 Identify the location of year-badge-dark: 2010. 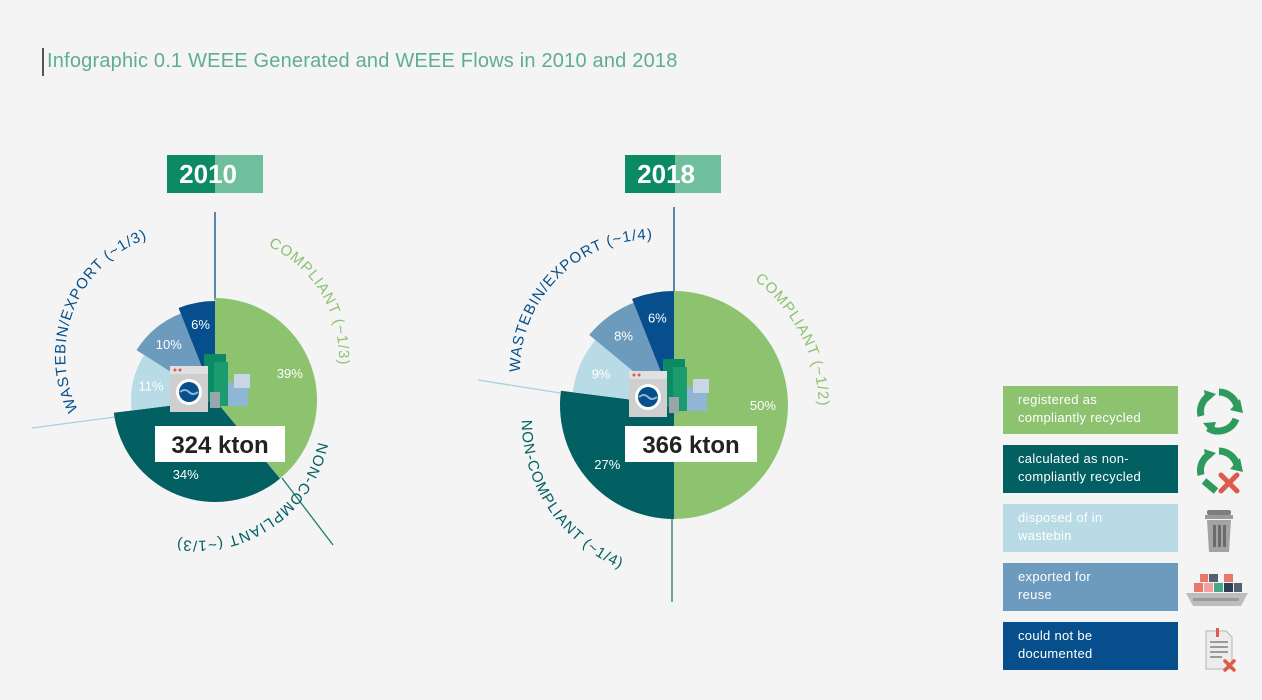
(202, 174).